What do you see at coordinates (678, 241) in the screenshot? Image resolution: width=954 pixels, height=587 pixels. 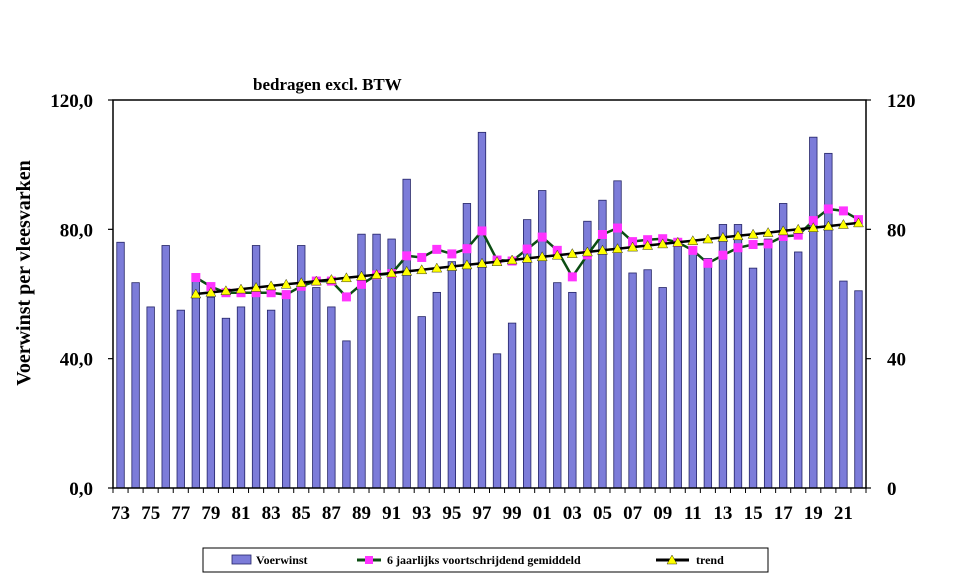 I see `trend-point-2010` at bounding box center [678, 241].